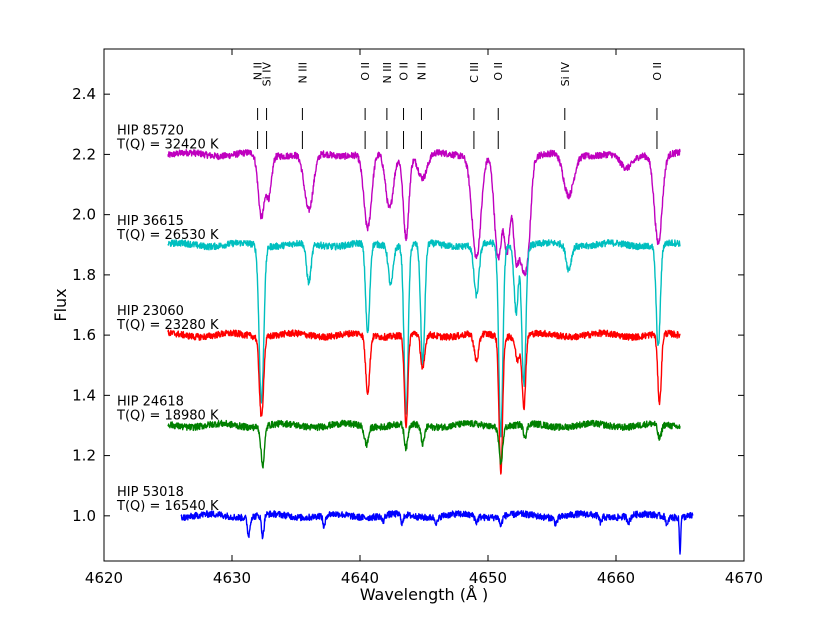 This screenshot has height=623, width=830. Describe the element at coordinates (150, 221) in the screenshot. I see `series-name-label: HIP 36615` at that location.